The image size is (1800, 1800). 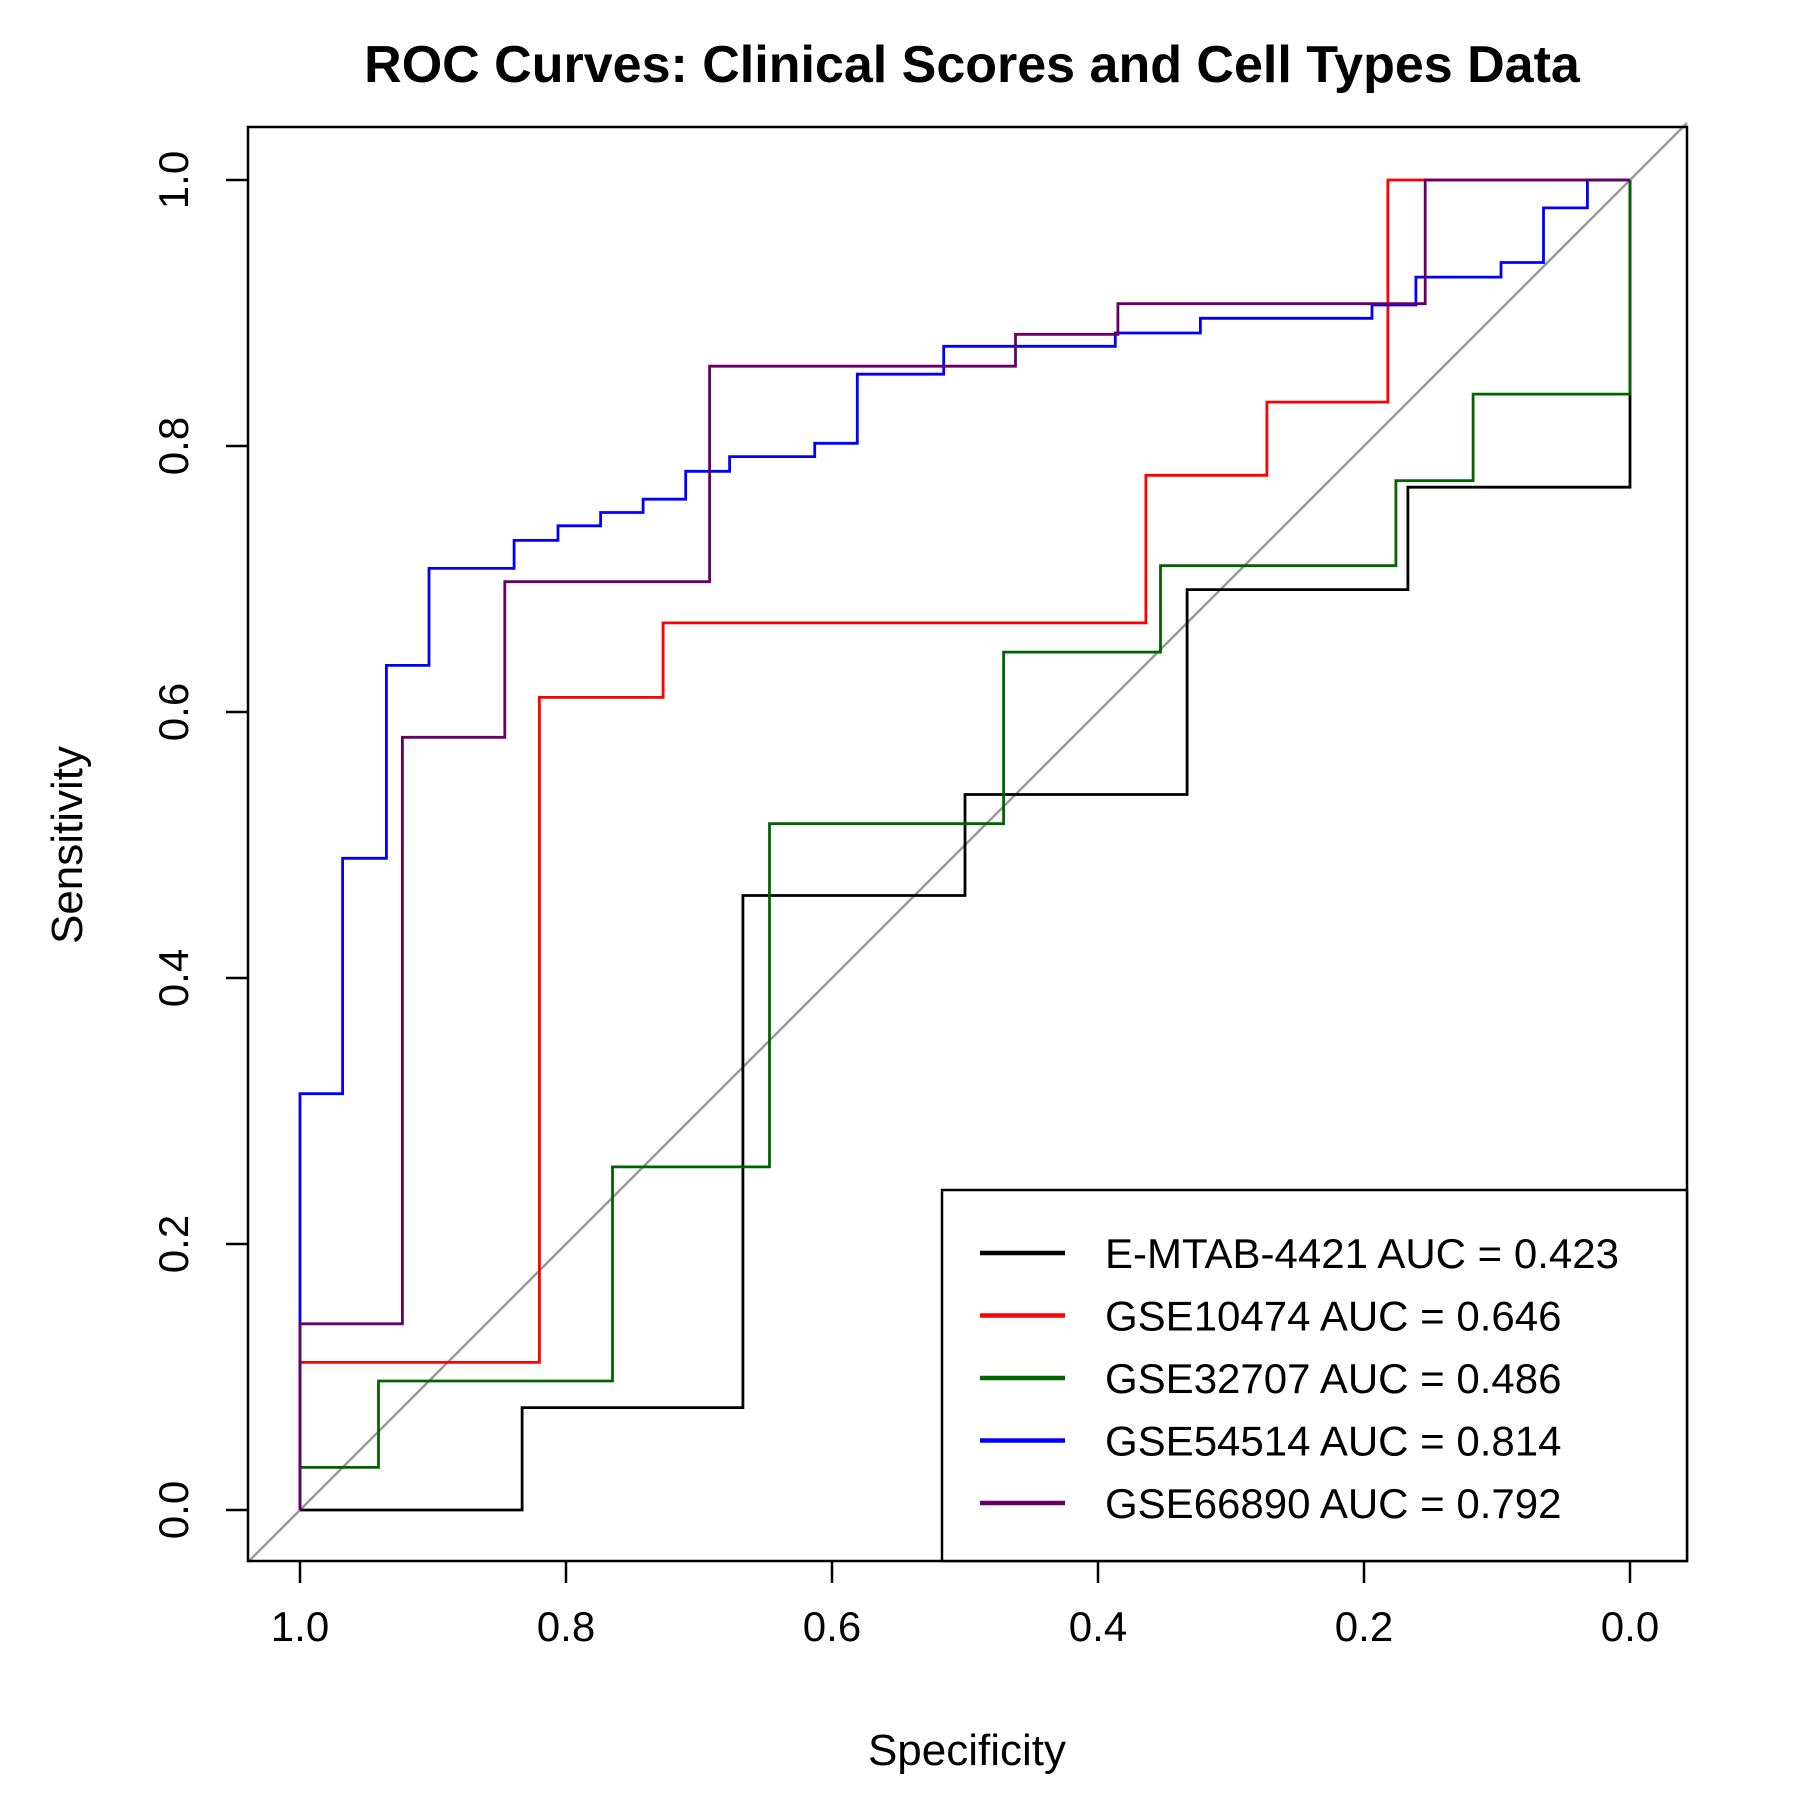 I want to click on x-tick-label: 0.6, so click(x=832, y=1626).